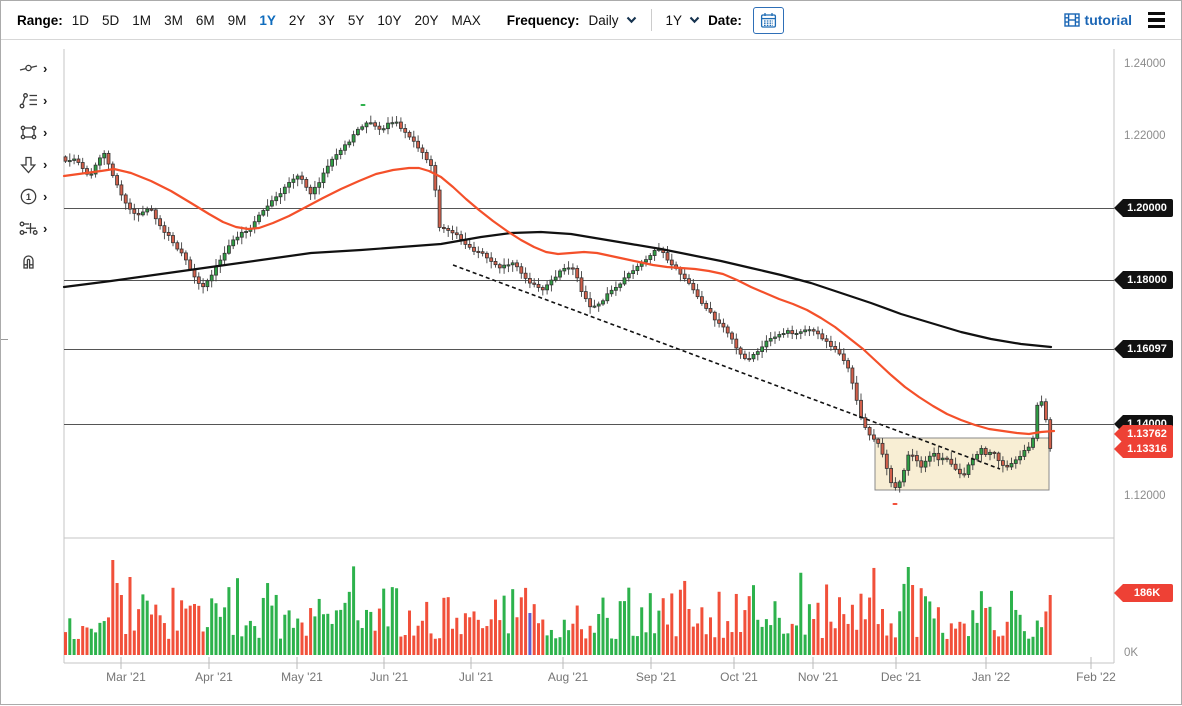 This screenshot has height=706, width=1182. What do you see at coordinates (28, 262) in the screenshot?
I see `magnet-snap-icon` at bounding box center [28, 262].